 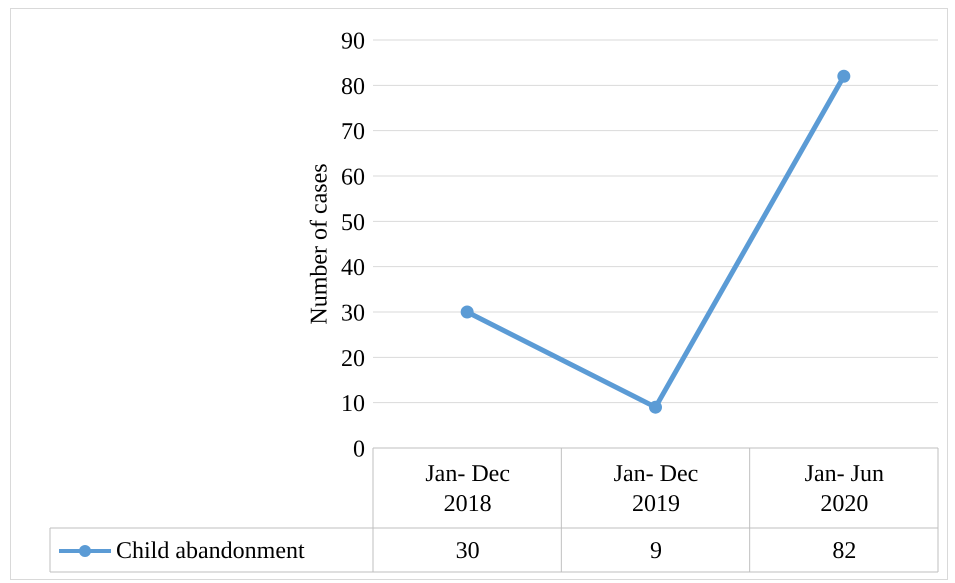 I want to click on y-tick-label: 80, so click(x=353, y=87).